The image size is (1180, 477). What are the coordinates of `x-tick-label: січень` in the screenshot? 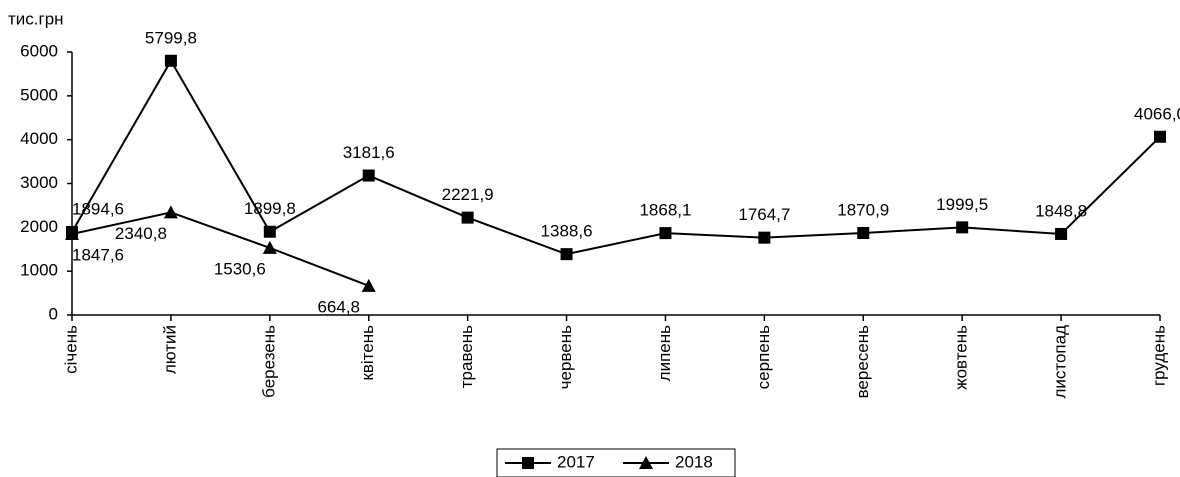 It's located at (70, 349).